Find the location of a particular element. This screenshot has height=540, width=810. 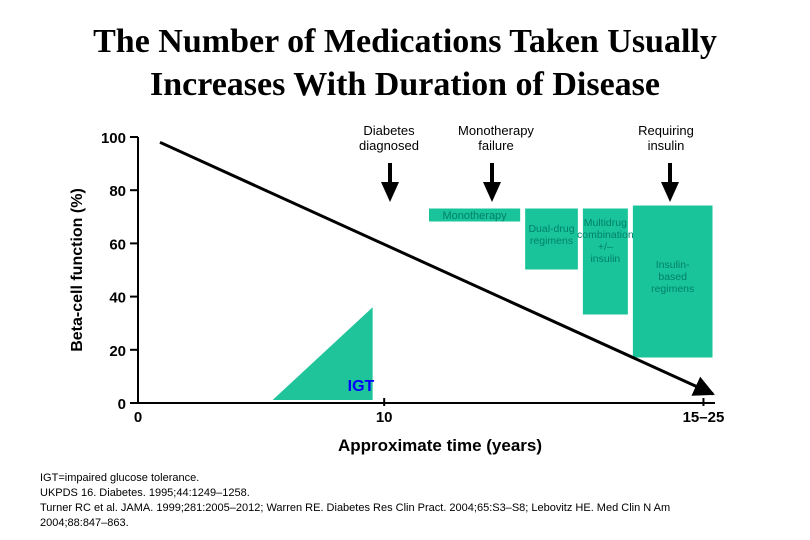

igt-triangle is located at coordinates (322, 353).